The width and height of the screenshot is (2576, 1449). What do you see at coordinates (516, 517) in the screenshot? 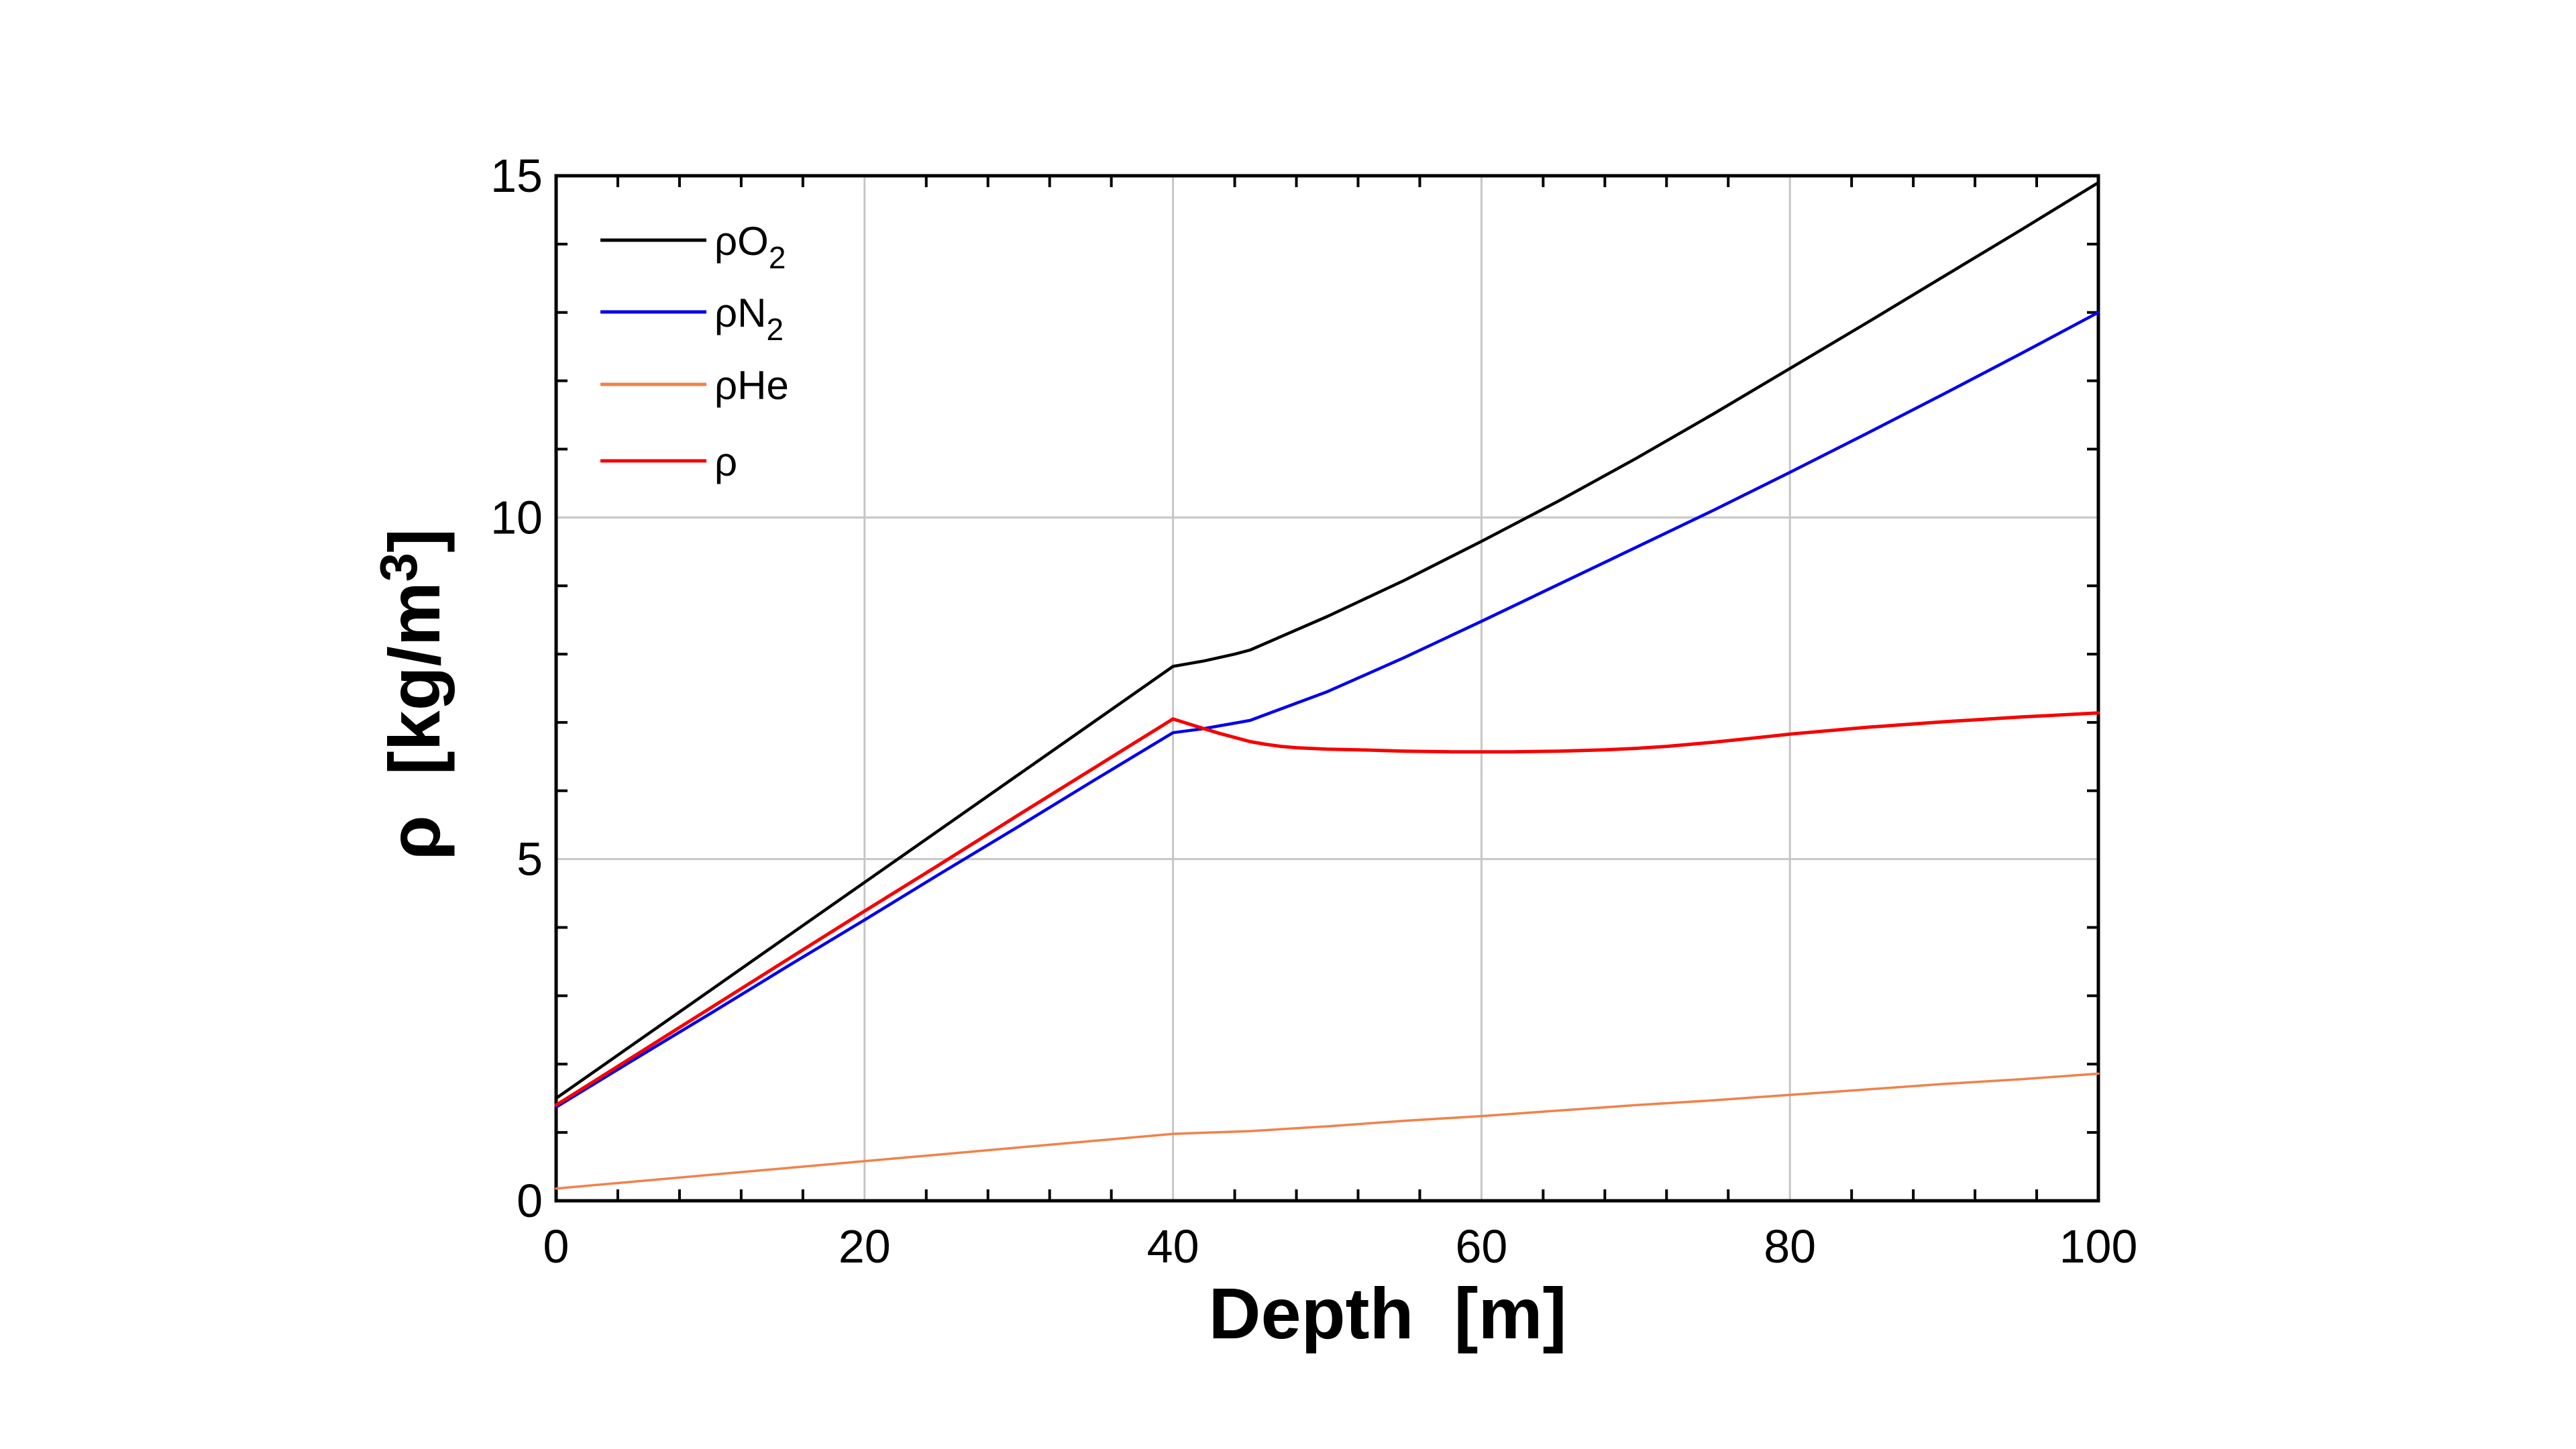
I see `y-tick-label: 10` at bounding box center [516, 517].